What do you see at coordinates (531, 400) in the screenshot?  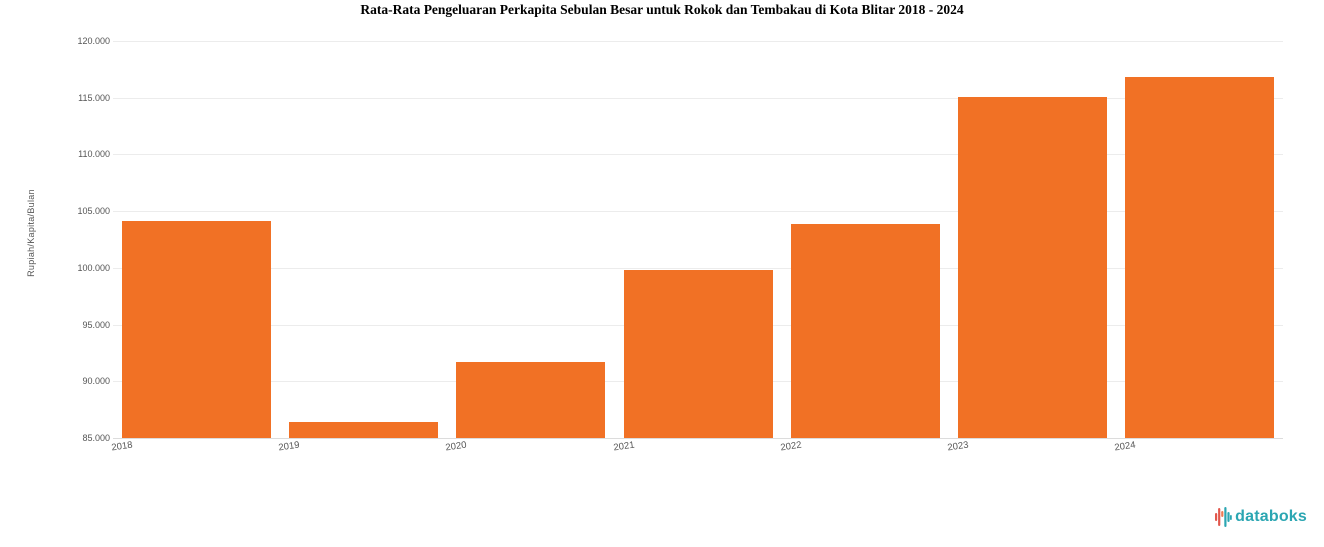 I see `bar-2020` at bounding box center [531, 400].